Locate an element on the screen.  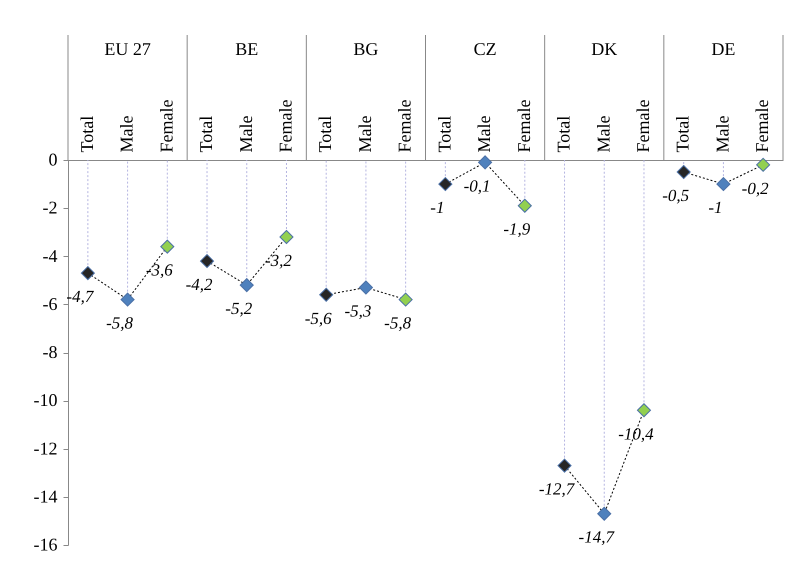
y-tick-label: -6 is located at coordinates (50, 304).